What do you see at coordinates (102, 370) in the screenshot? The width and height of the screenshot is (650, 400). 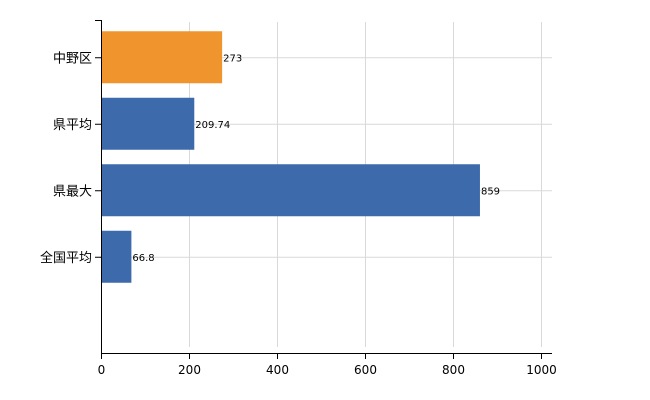 I see `x-tick-label: 0` at bounding box center [102, 370].